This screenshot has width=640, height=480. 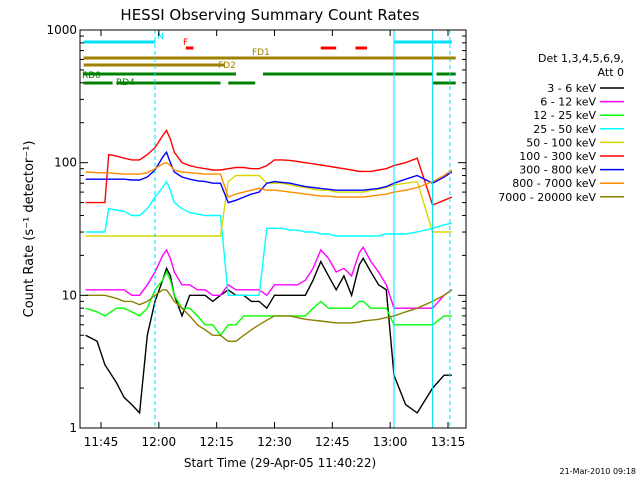 I want to click on x-tick-label: 12:45, so click(x=332, y=442).